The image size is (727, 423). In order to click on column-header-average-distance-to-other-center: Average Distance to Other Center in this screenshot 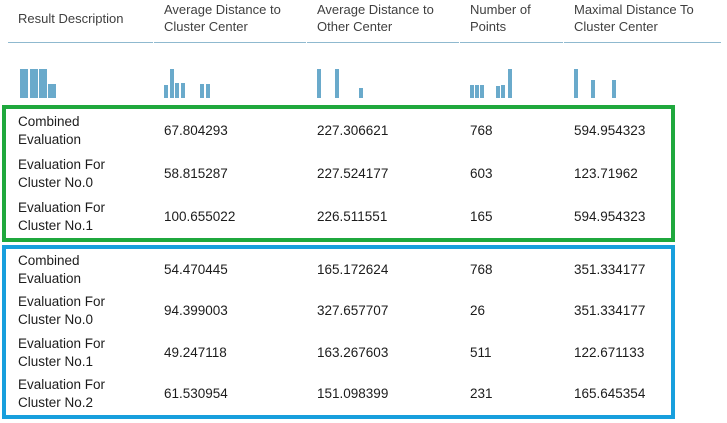, I will do `click(383, 21)`.